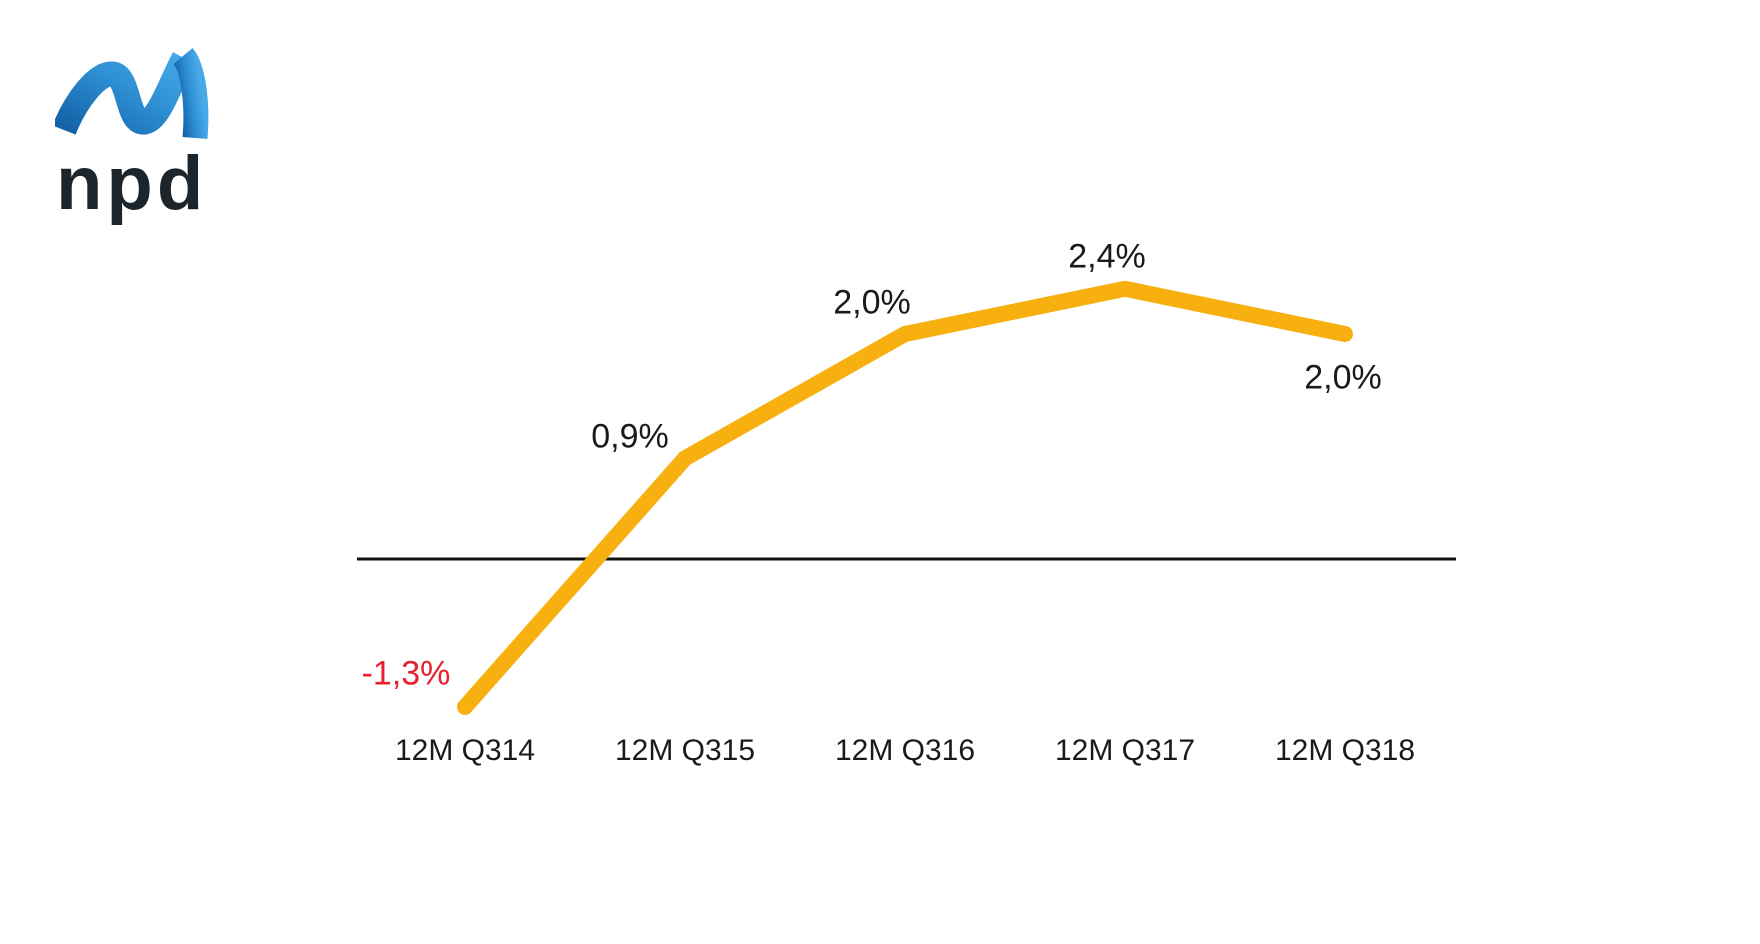 This screenshot has width=1760, height=944. I want to click on ribbon-tail-path, so click(190, 94).